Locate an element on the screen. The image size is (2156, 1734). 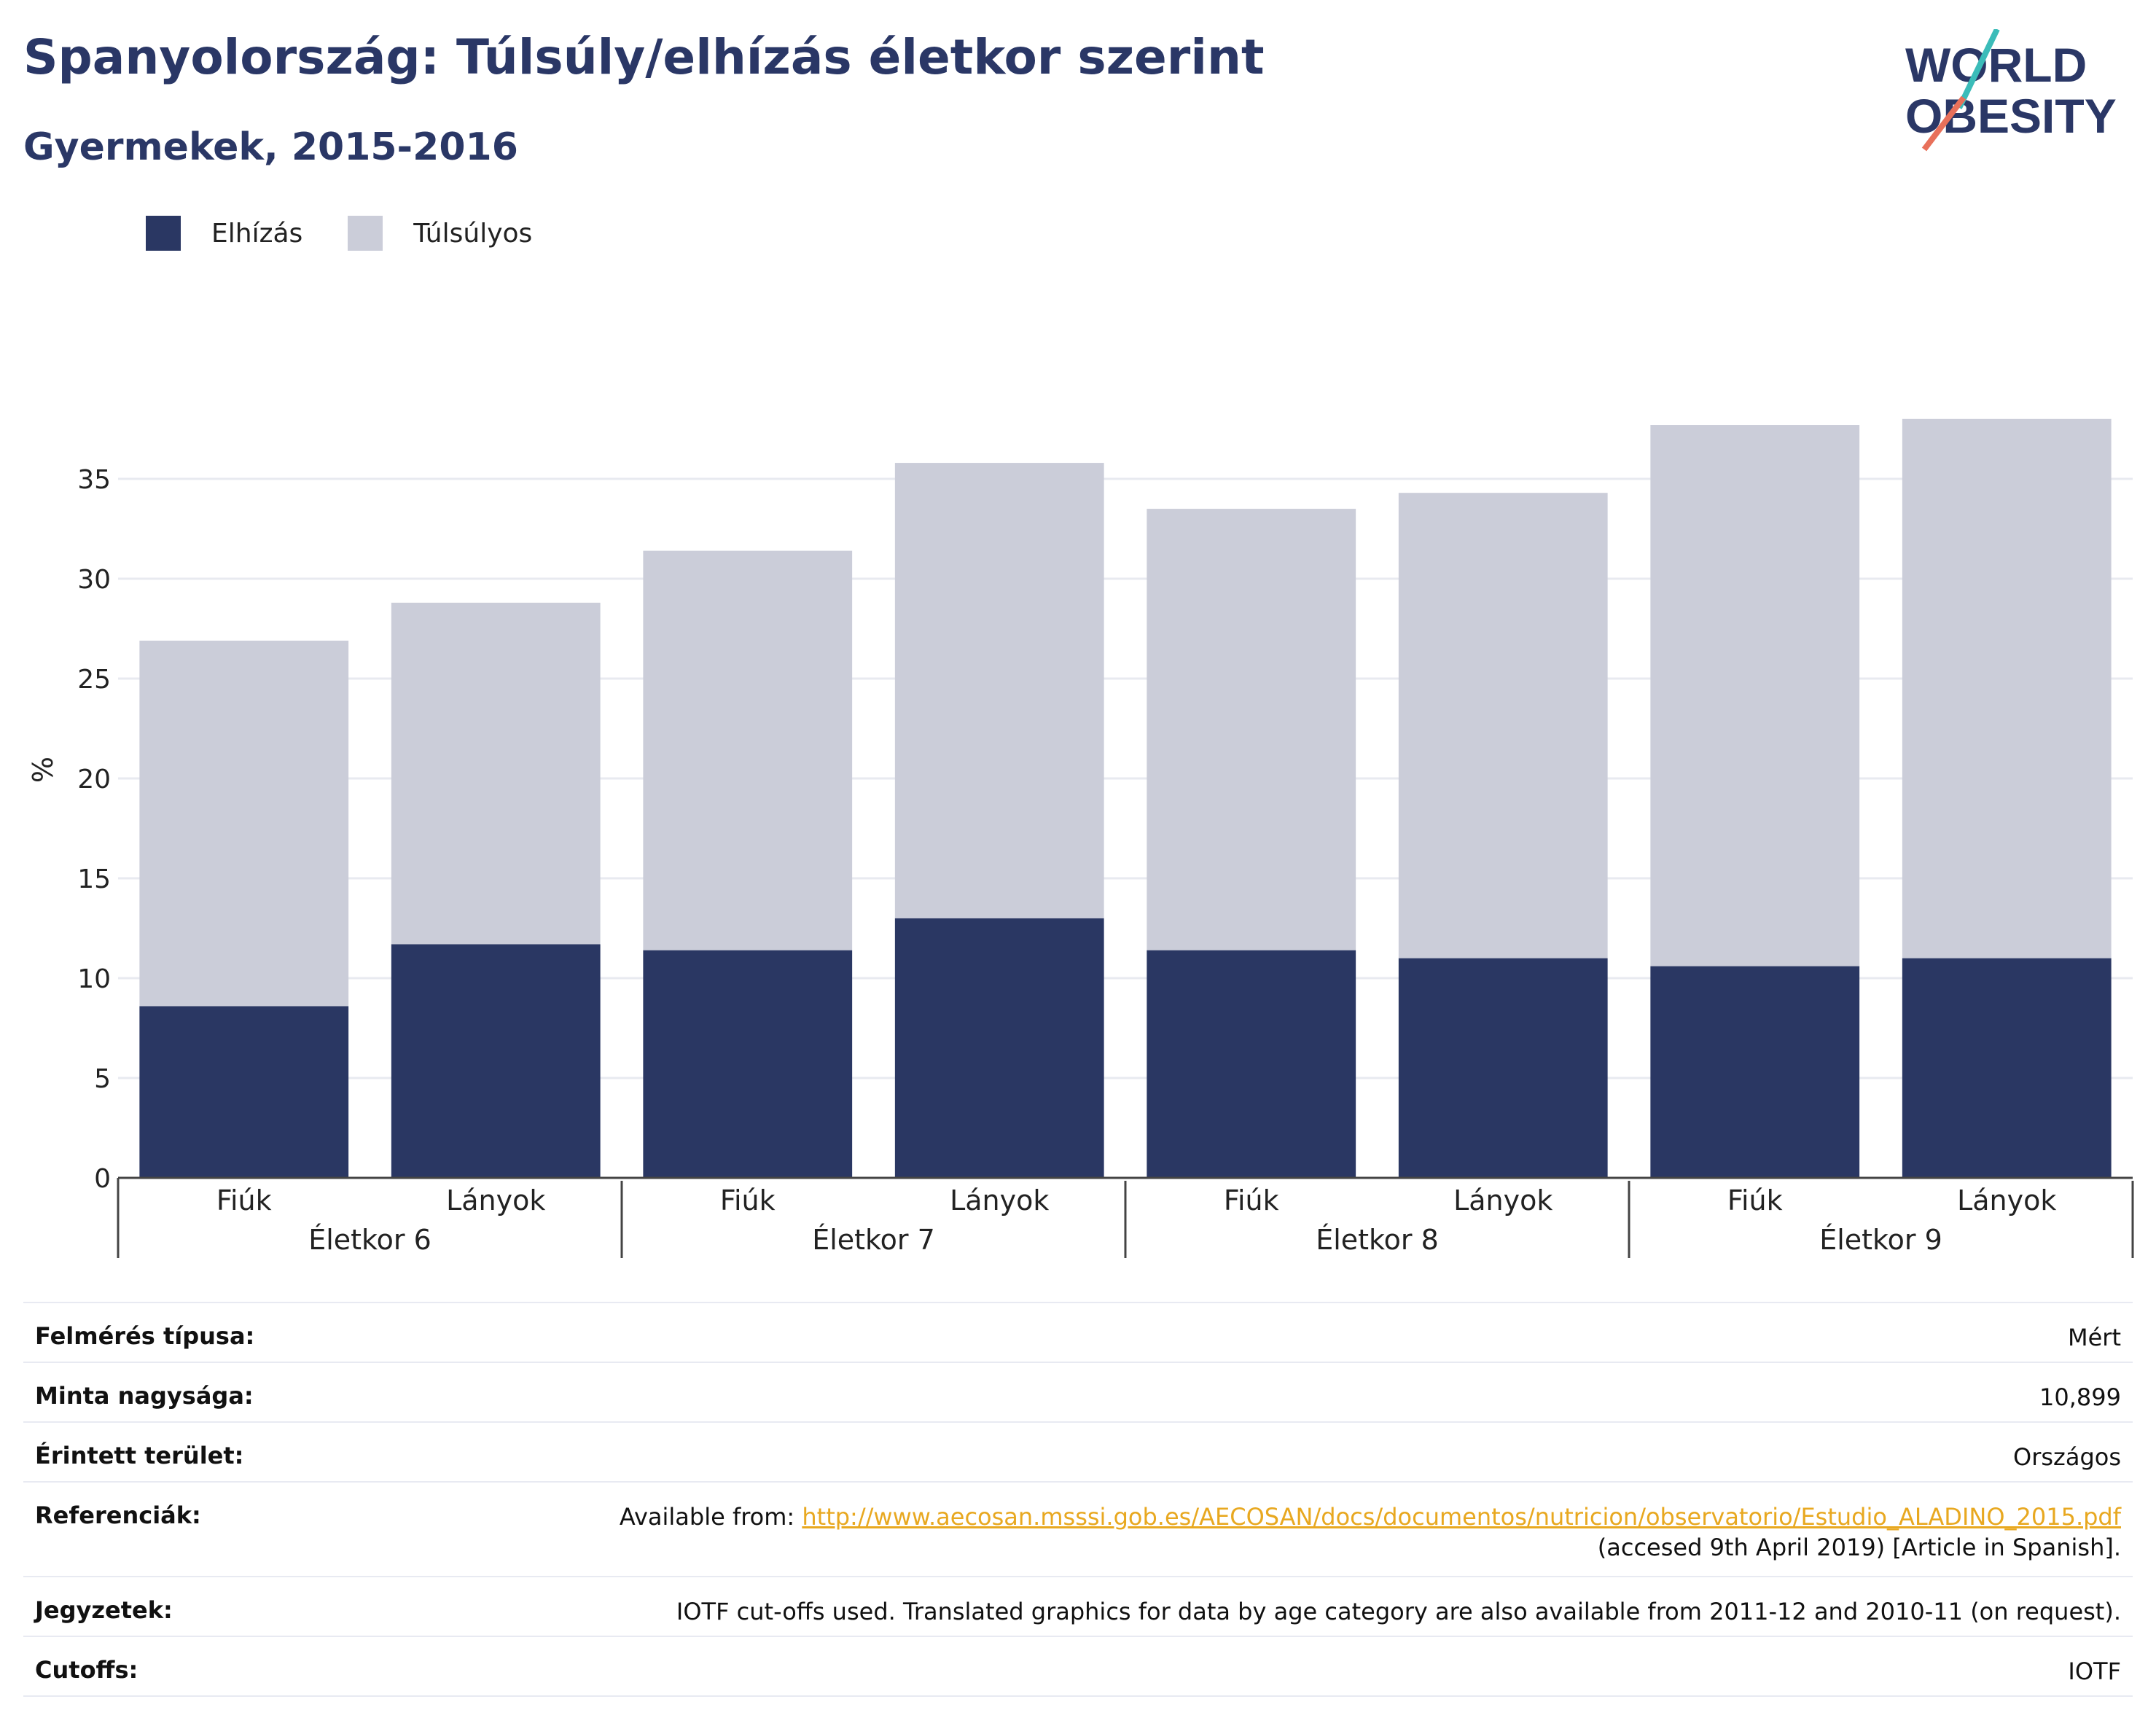
info-label-notes: Jegyzetek: is located at coordinates (104, 1610).